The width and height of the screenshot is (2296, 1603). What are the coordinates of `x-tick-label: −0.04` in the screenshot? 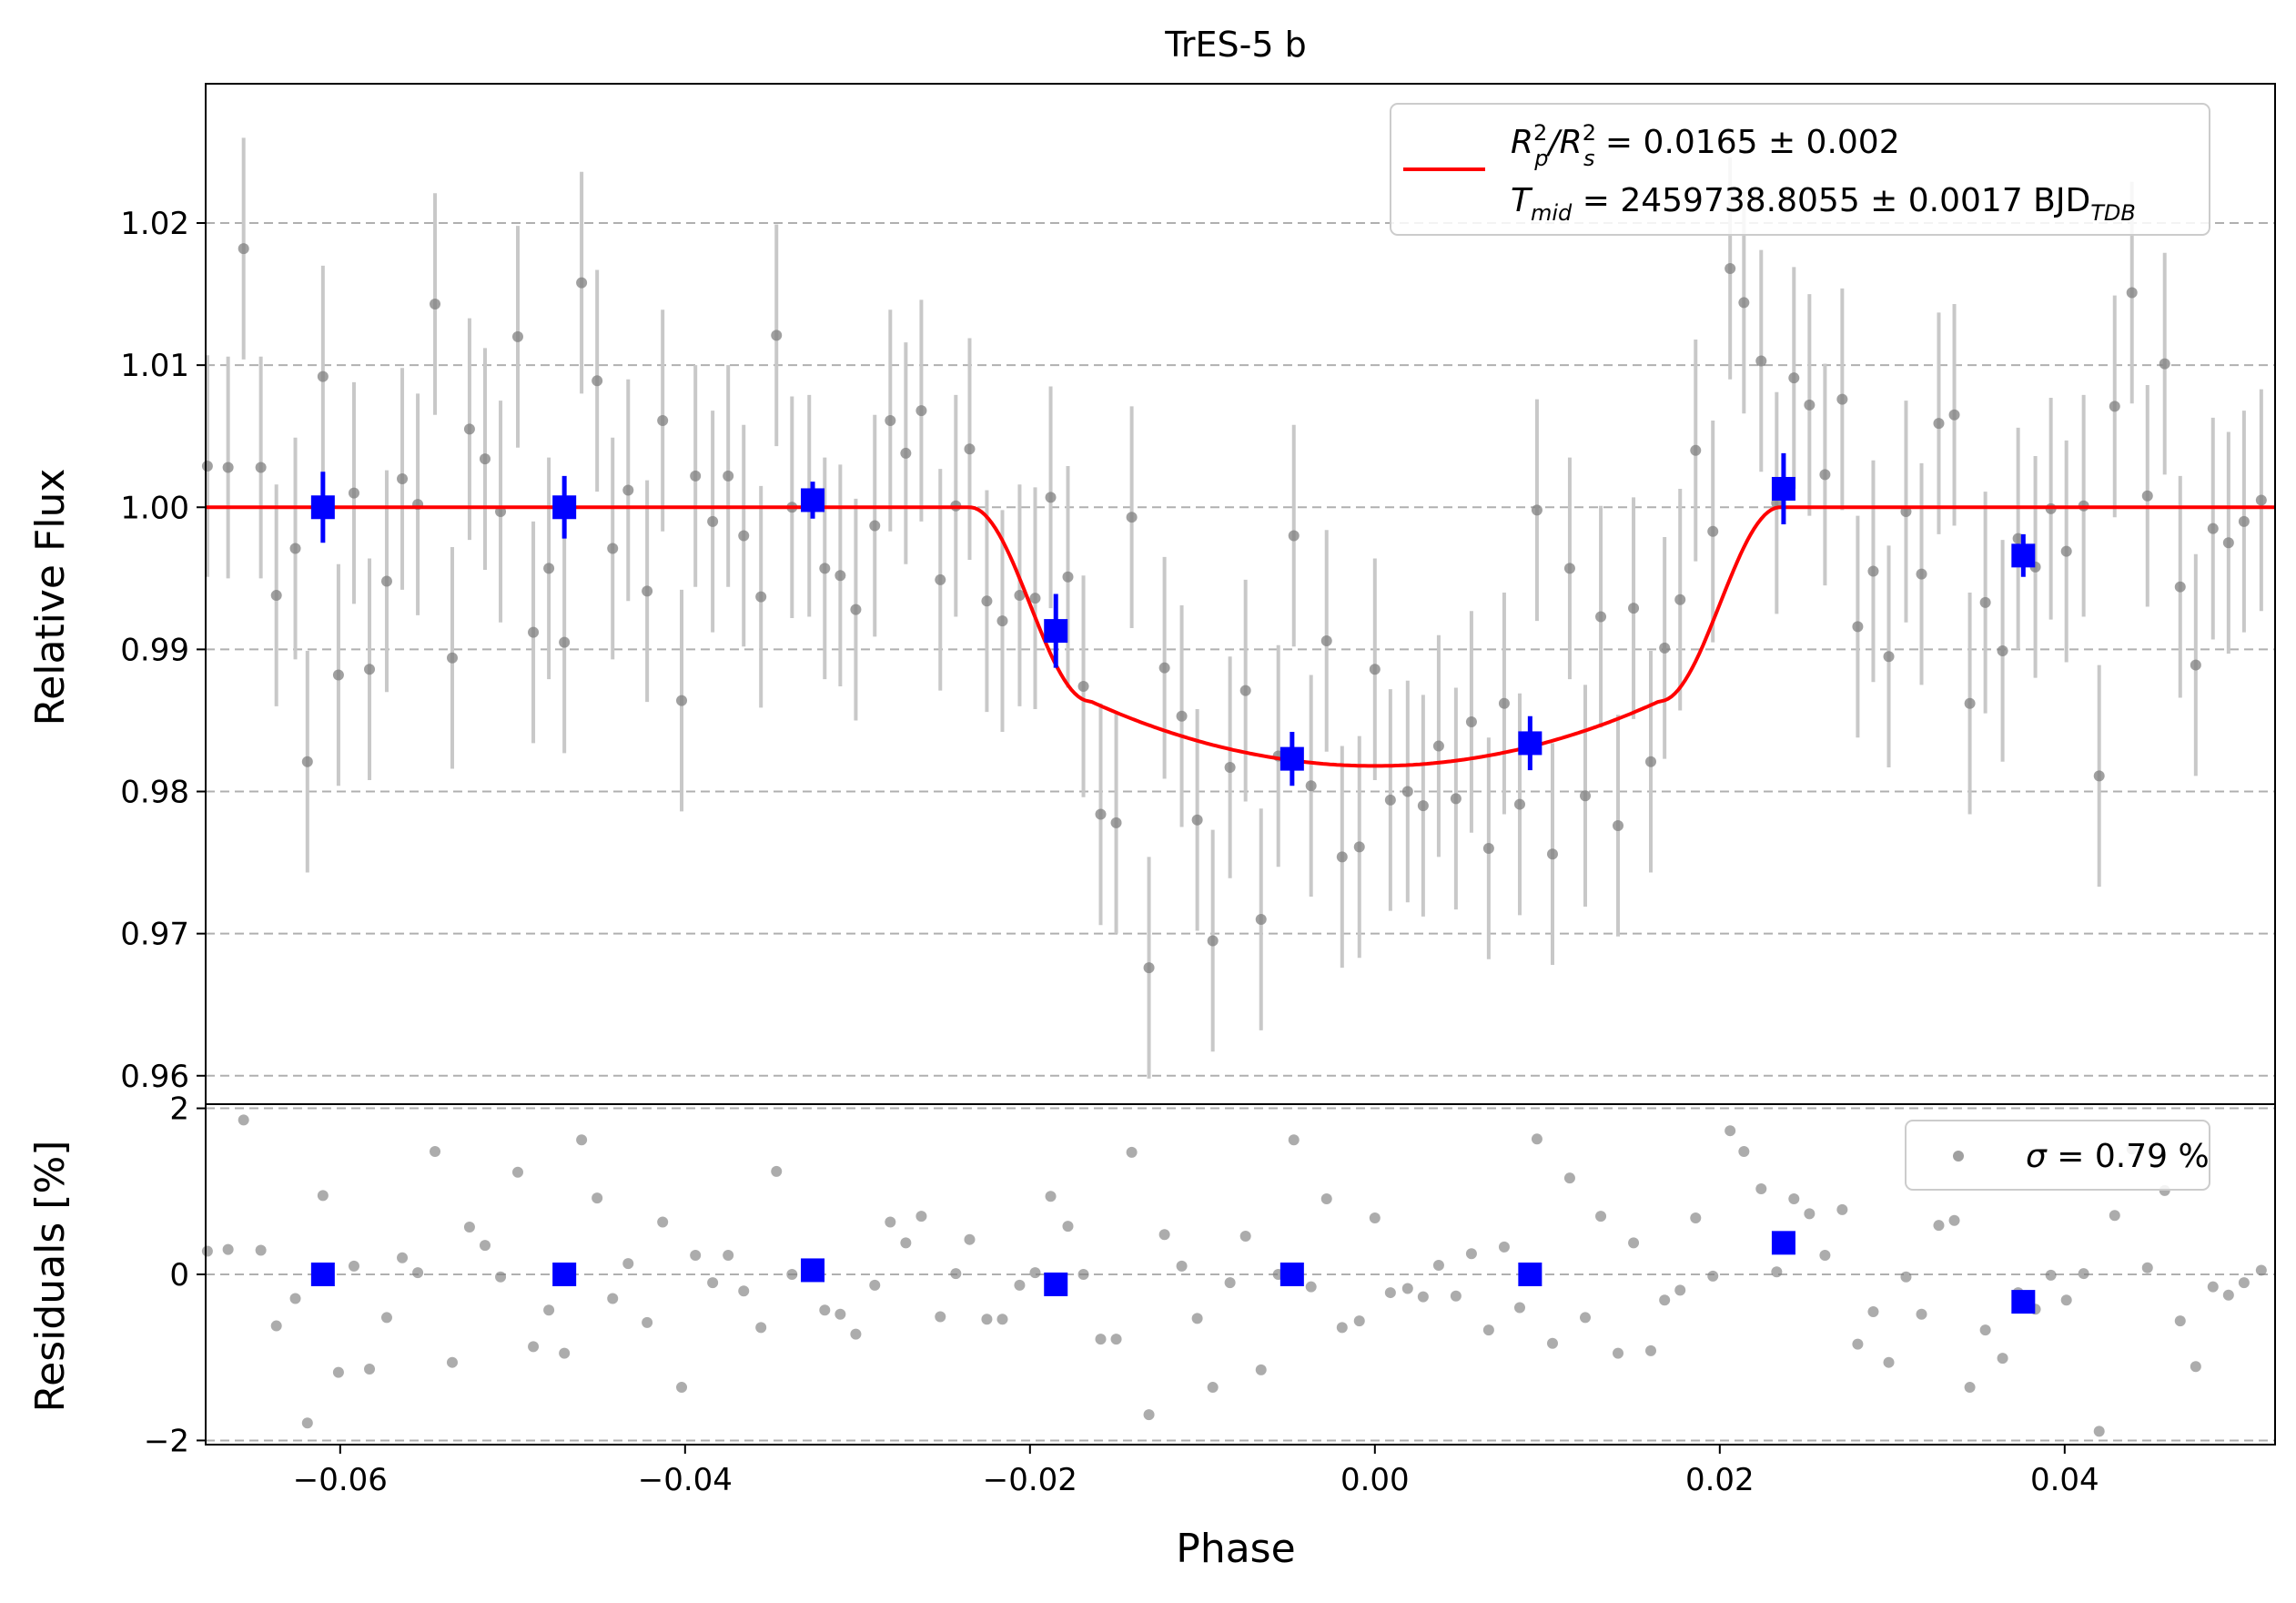 It's located at (686, 1480).